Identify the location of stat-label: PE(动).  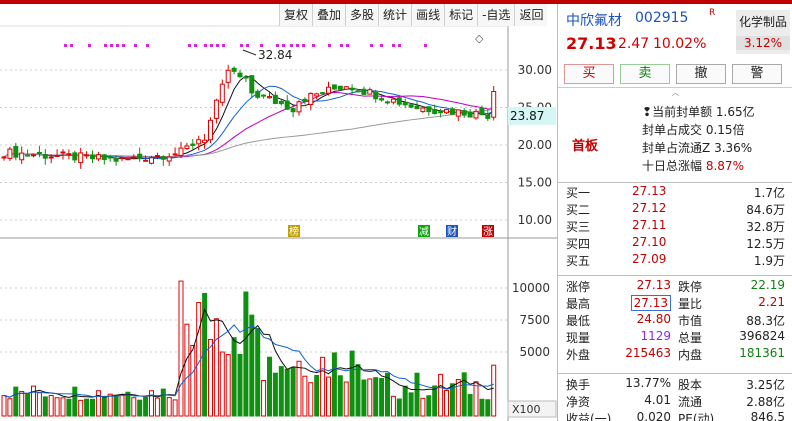
(696, 416).